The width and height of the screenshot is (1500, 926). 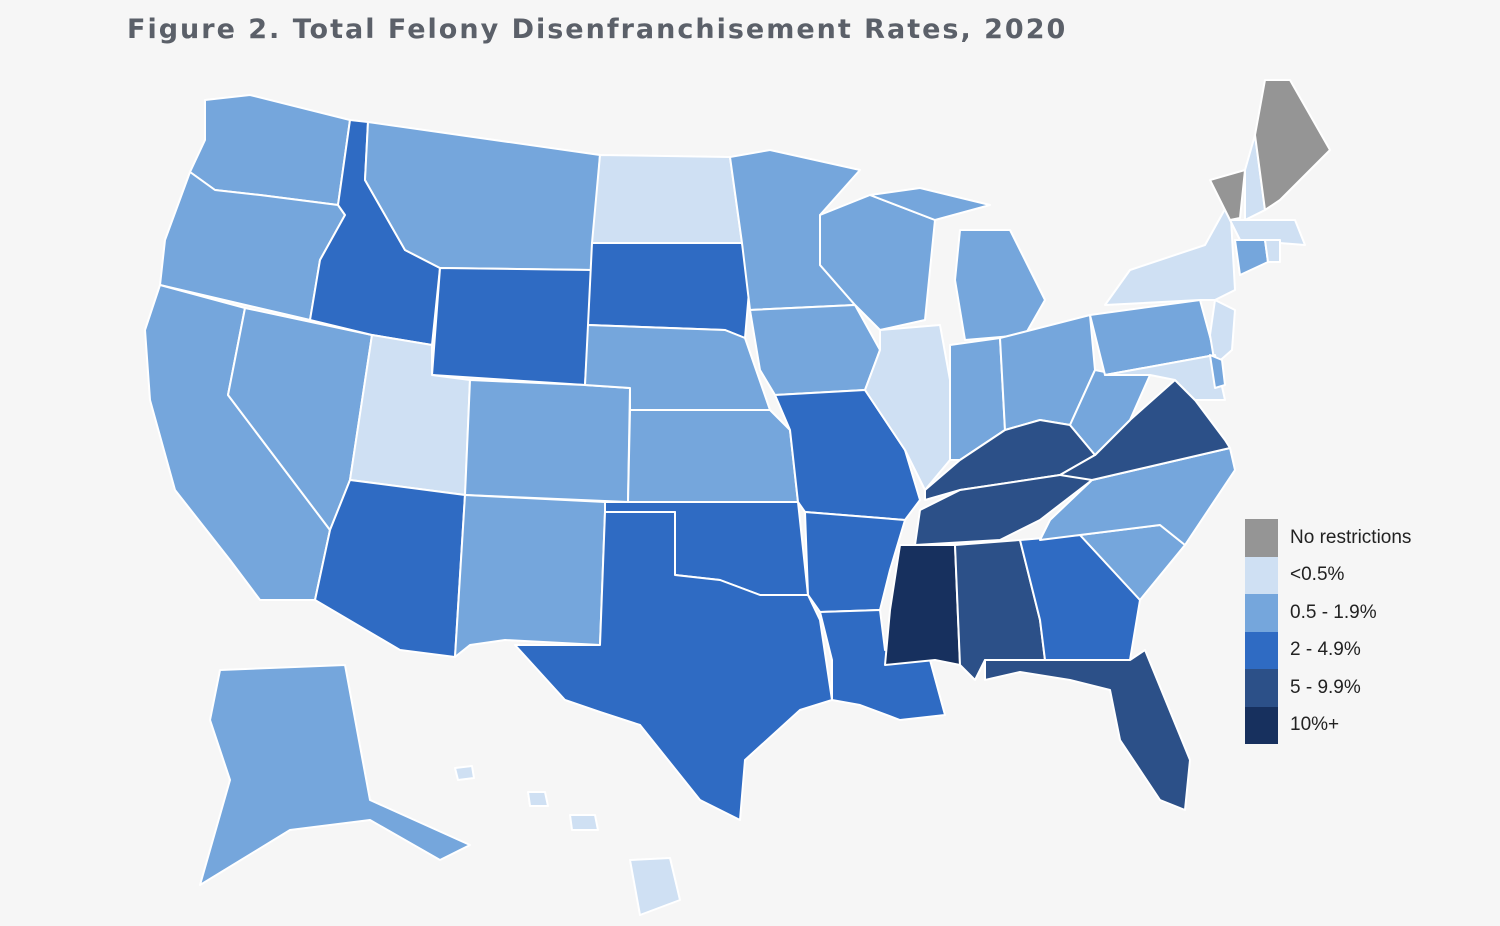 What do you see at coordinates (669, 290) in the screenshot?
I see `state-sd` at bounding box center [669, 290].